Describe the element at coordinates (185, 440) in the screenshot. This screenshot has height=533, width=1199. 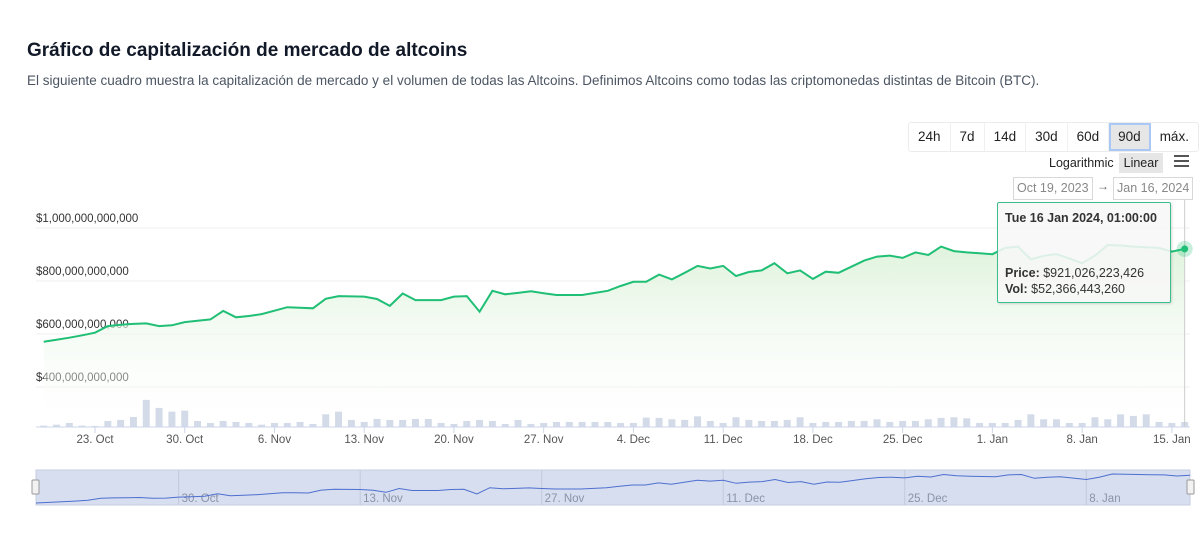
I see `x-tick-label: 30. Oct` at that location.